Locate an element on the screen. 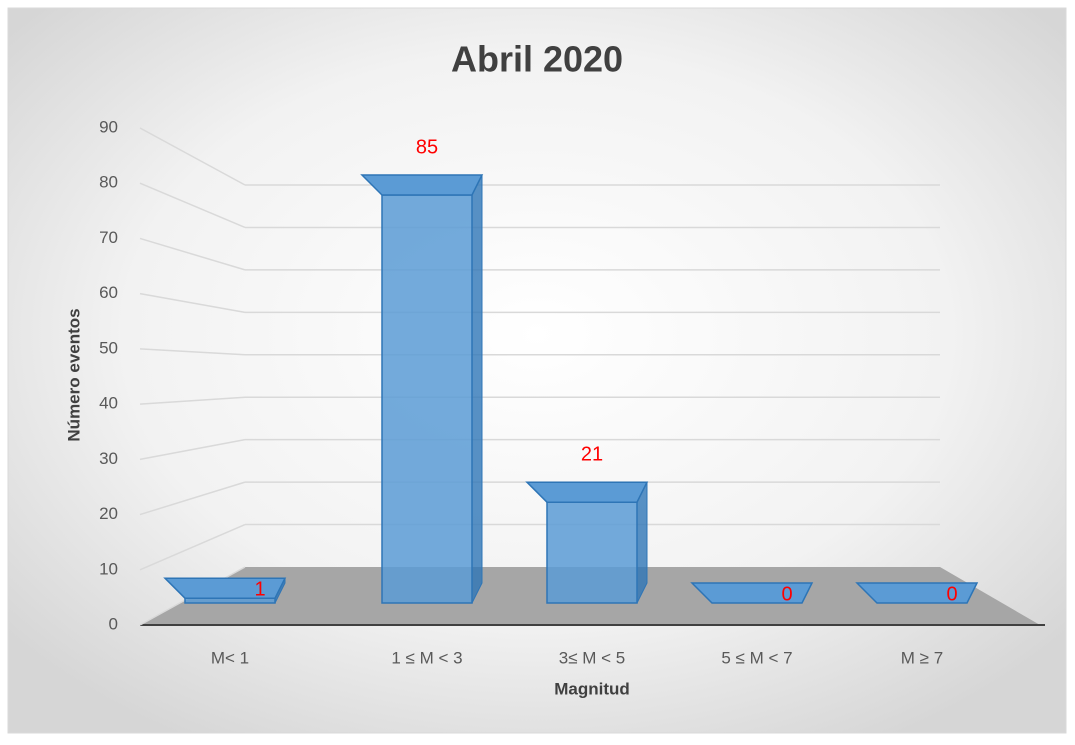  y-tick-label: 90 is located at coordinates (108, 126).